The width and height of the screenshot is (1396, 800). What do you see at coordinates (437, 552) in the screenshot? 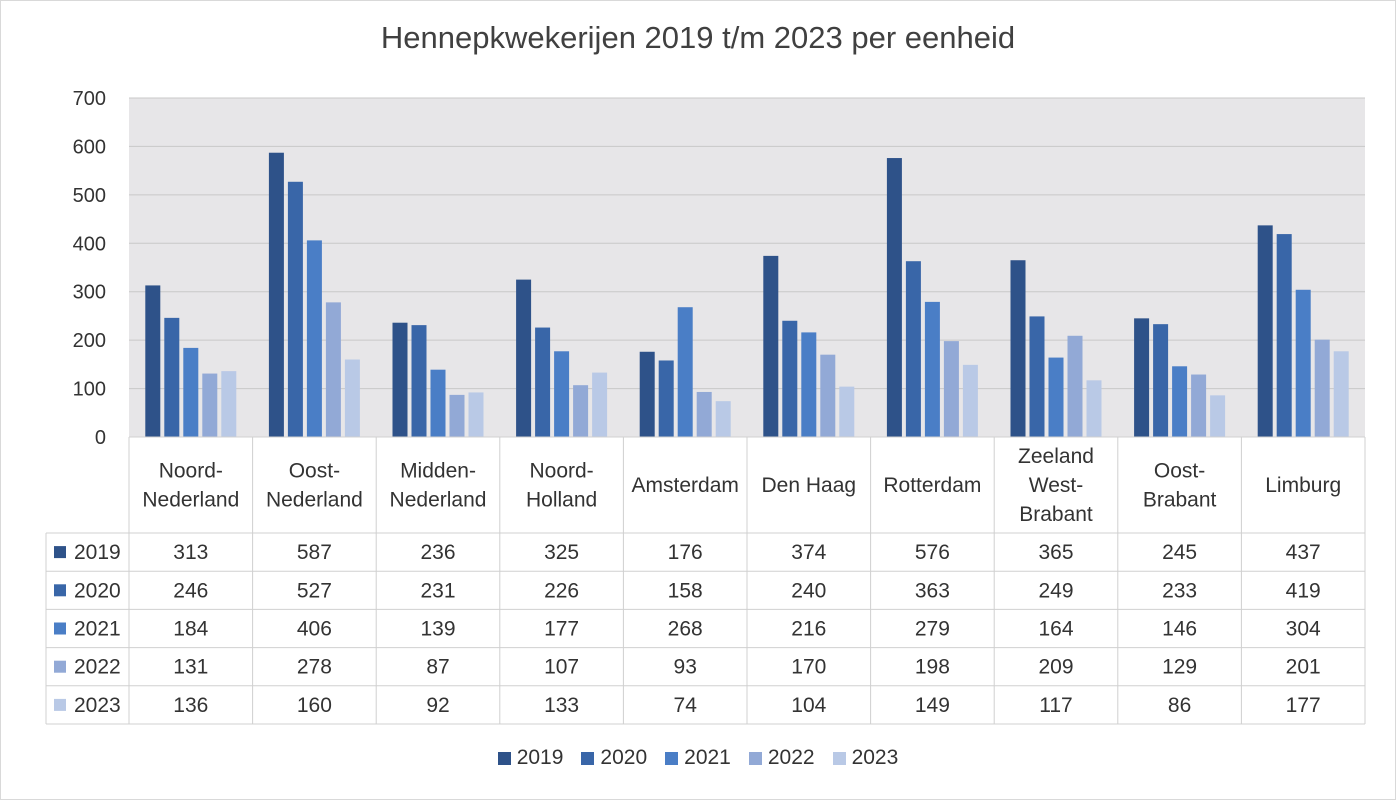
I see `table-cell-value: 236` at bounding box center [437, 552].